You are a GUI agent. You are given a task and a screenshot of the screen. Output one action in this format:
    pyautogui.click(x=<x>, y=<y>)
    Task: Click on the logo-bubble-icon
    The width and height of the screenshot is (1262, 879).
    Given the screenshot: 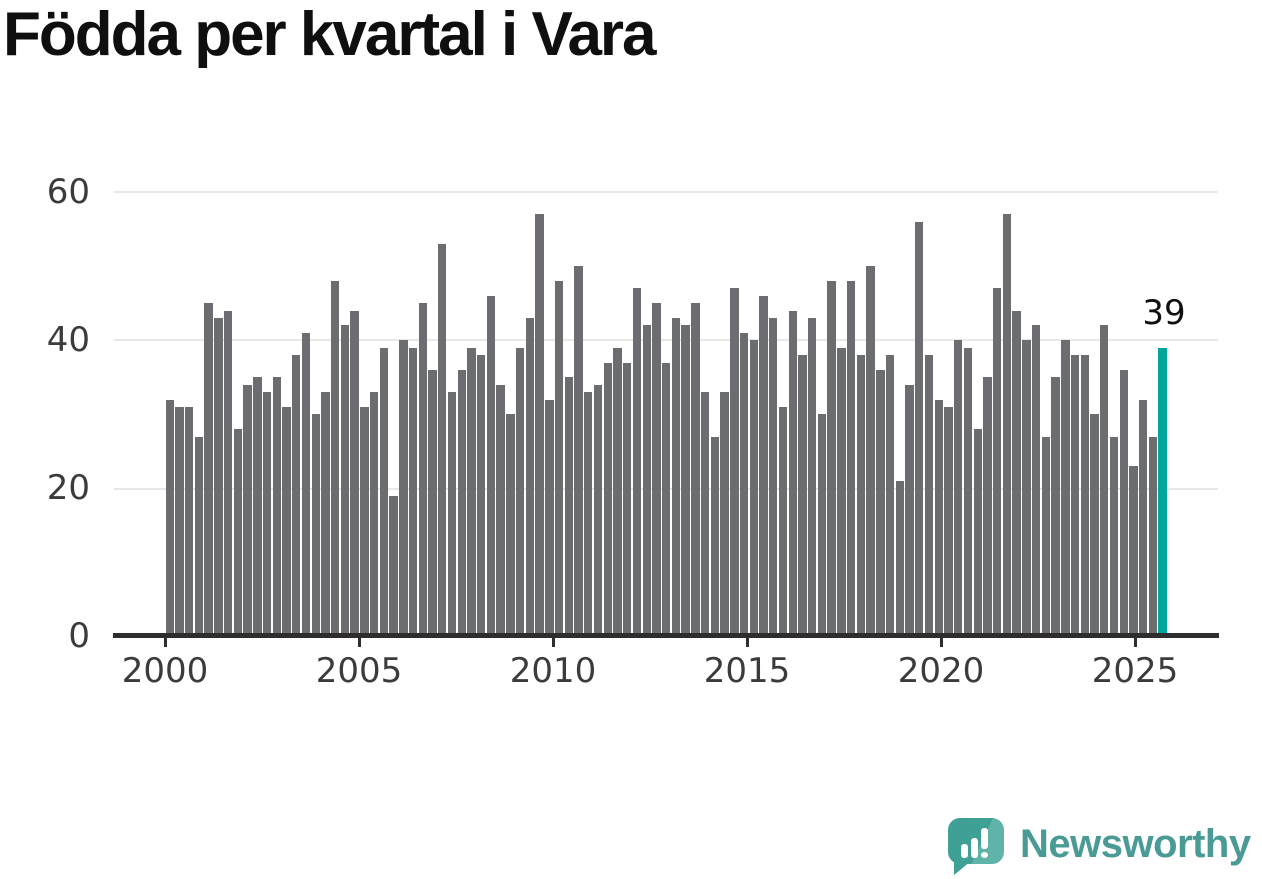 What is the action you would take?
    pyautogui.click(x=976, y=841)
    